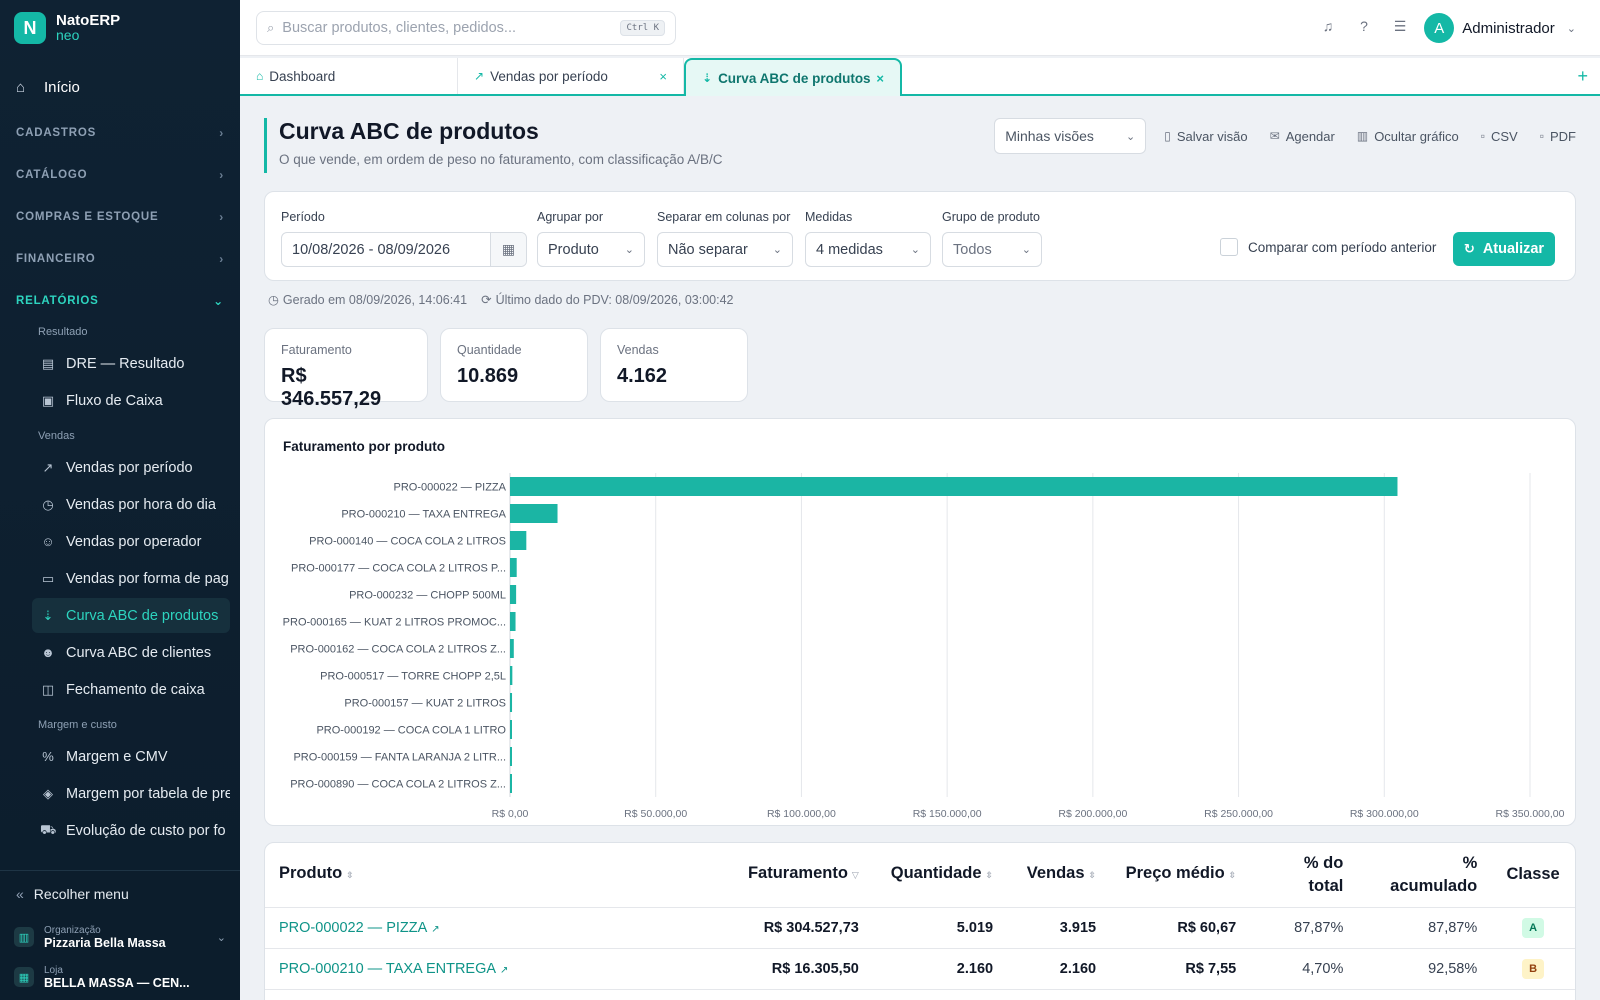 This screenshot has height=1000, width=1600. Describe the element at coordinates (1558, 136) in the screenshot. I see `export-pdf-button: ▫ PDF` at that location.